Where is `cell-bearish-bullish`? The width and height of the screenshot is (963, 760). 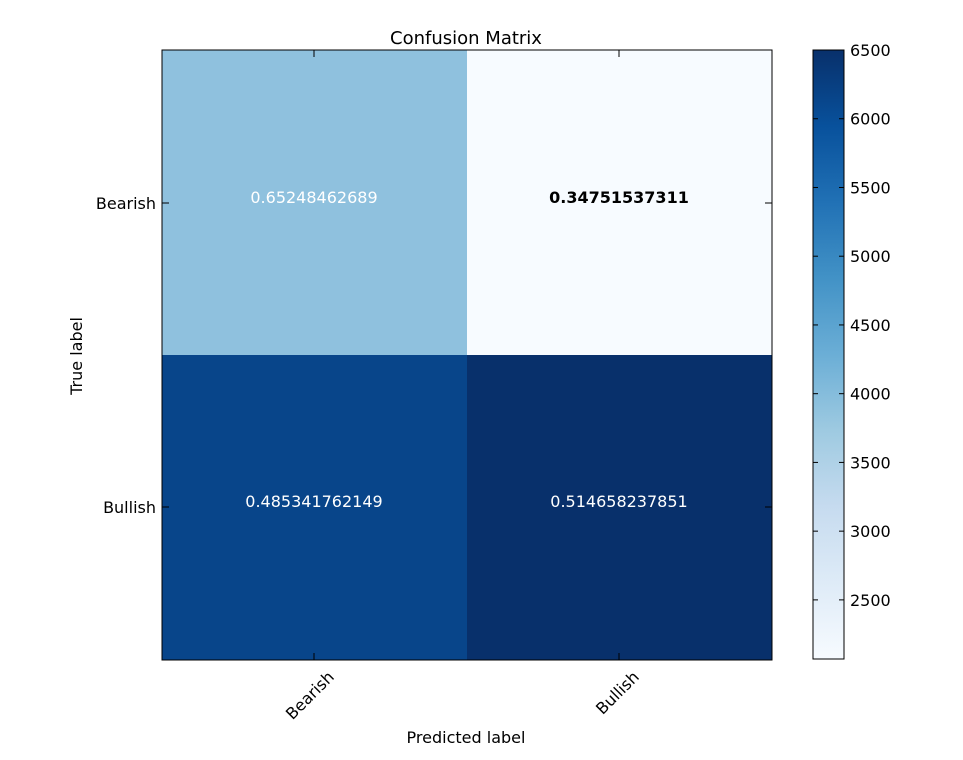 cell-bearish-bullish is located at coordinates (619, 202).